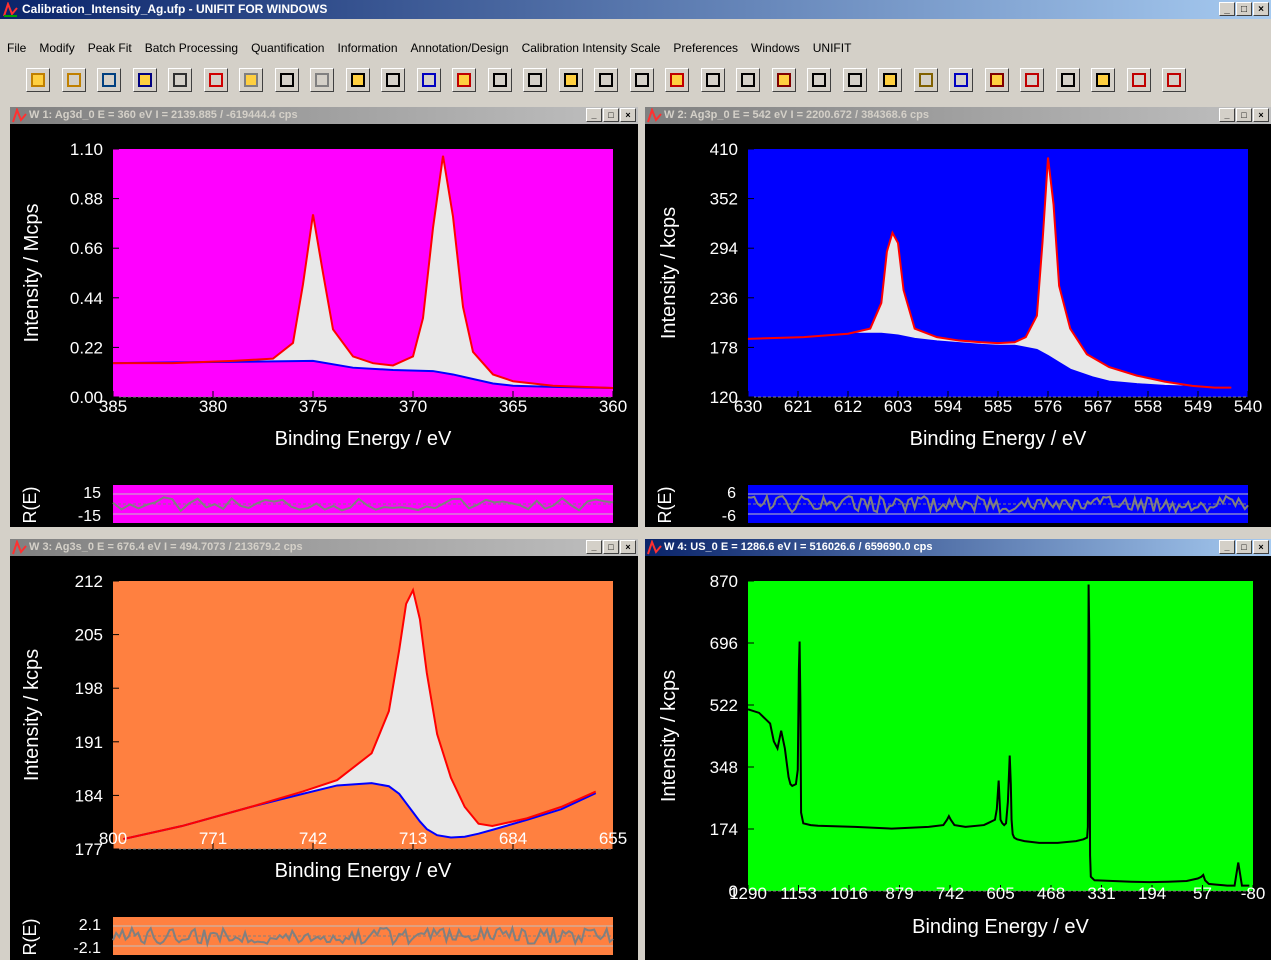  I want to click on peak-wizard-2-icon, so click(641, 80).